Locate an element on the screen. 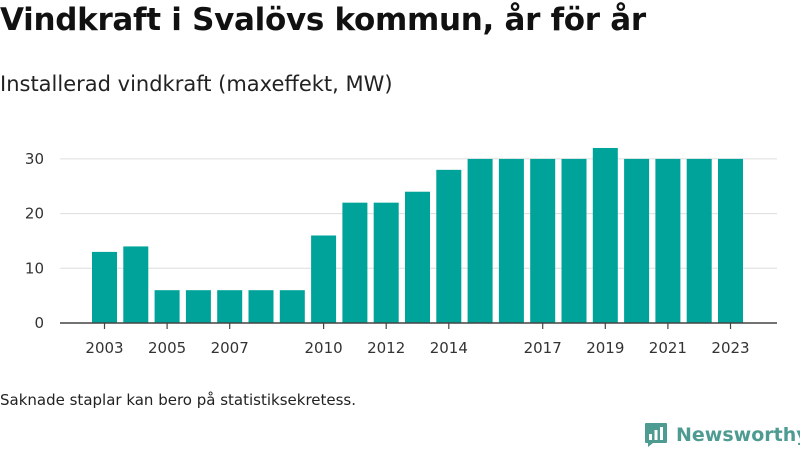 The image size is (800, 450). x-tick-label: 2017 is located at coordinates (543, 348).